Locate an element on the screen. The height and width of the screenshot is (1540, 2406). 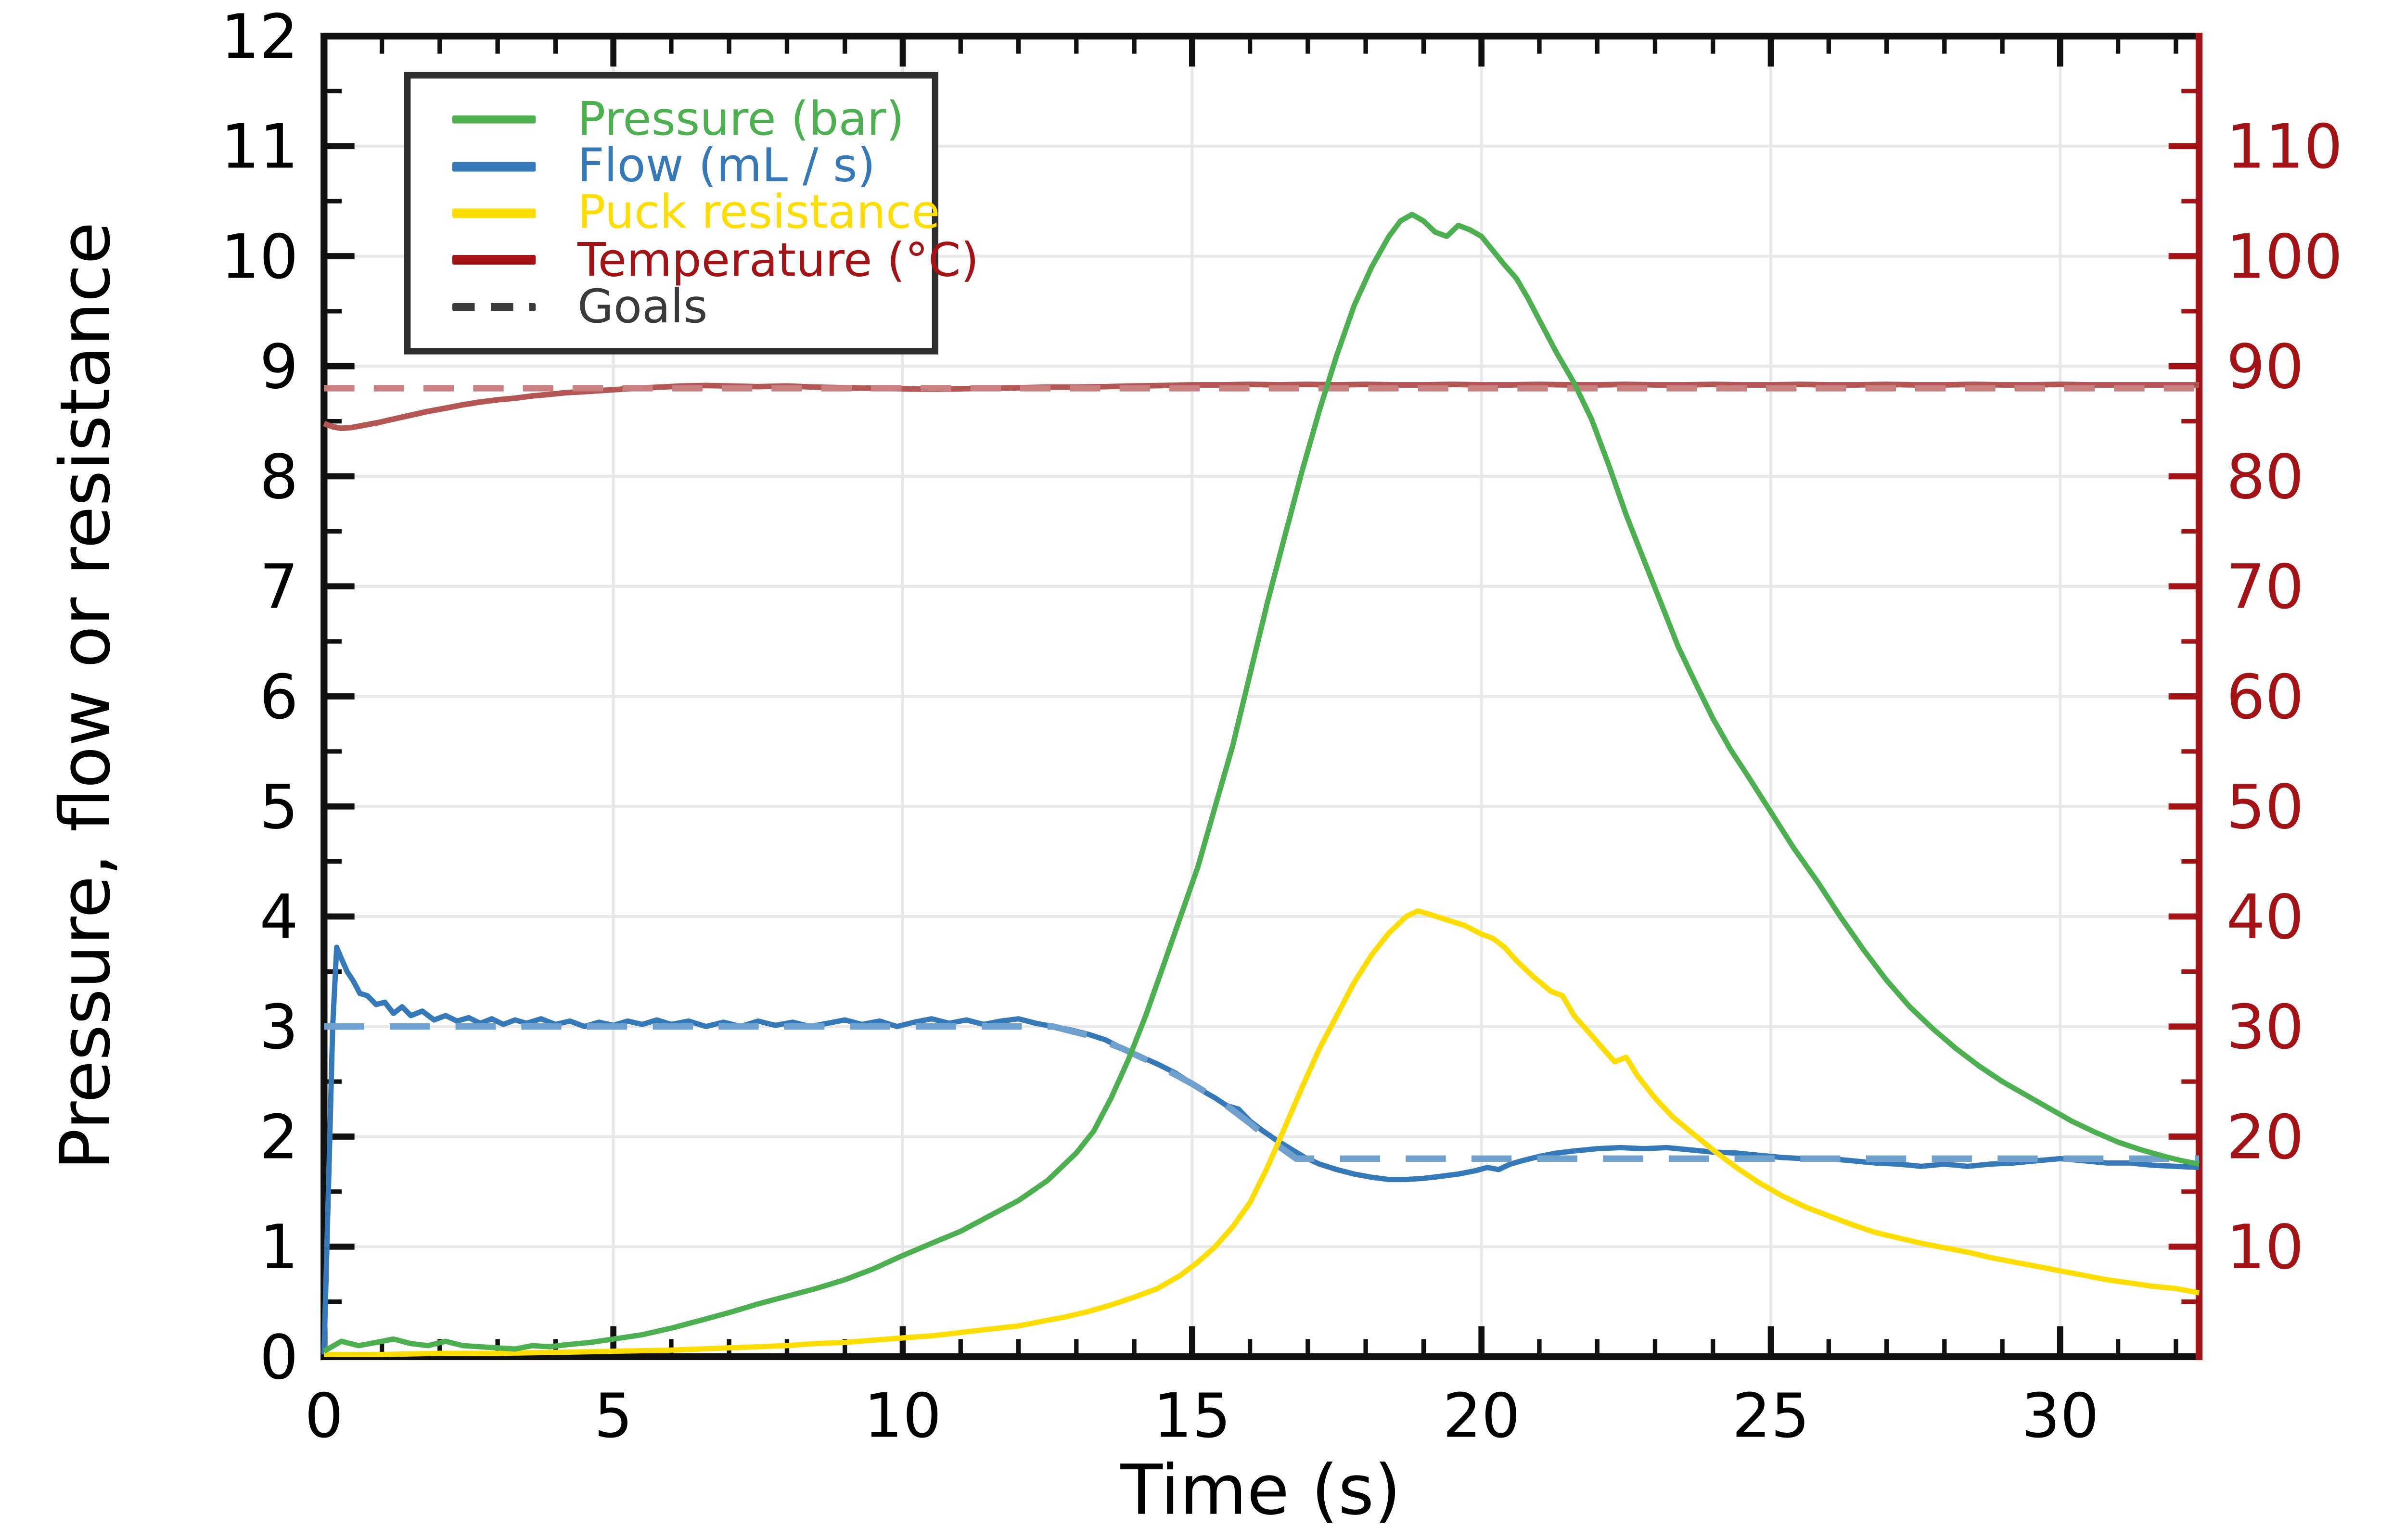
y-left-tick-label-8: 8 is located at coordinates (279, 477).